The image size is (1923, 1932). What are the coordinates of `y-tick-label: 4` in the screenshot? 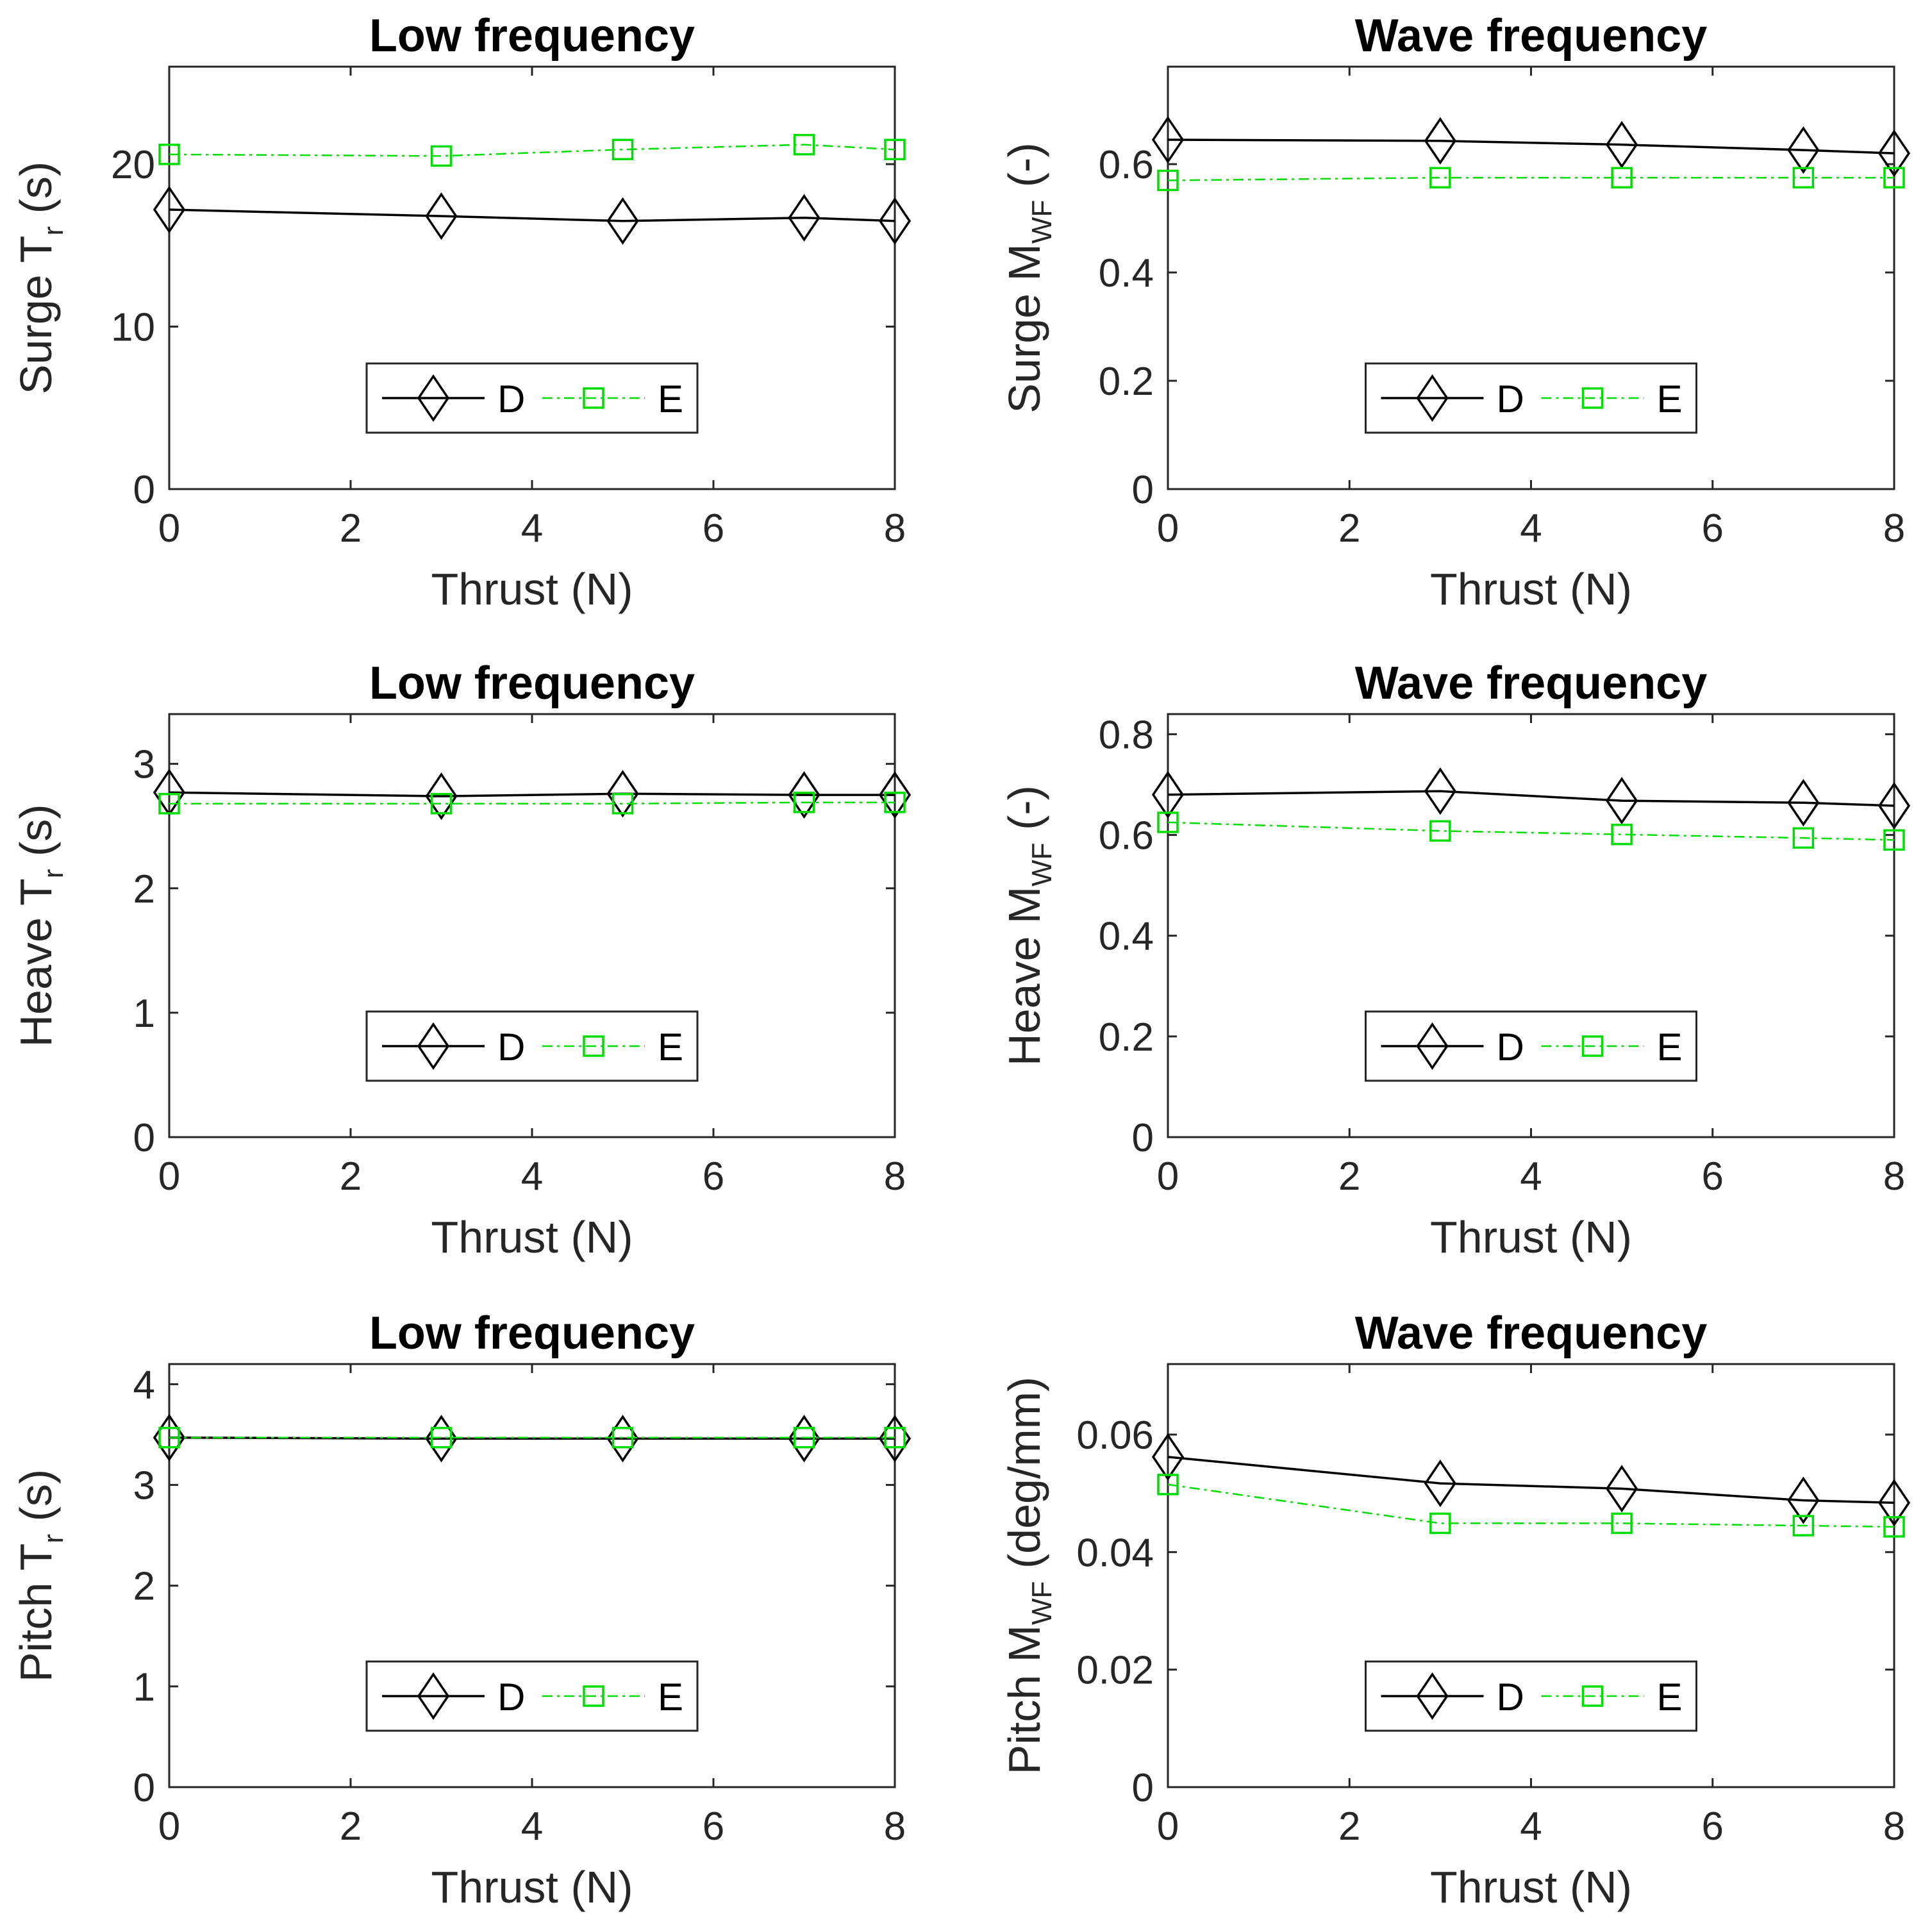 It's located at (144, 1385).